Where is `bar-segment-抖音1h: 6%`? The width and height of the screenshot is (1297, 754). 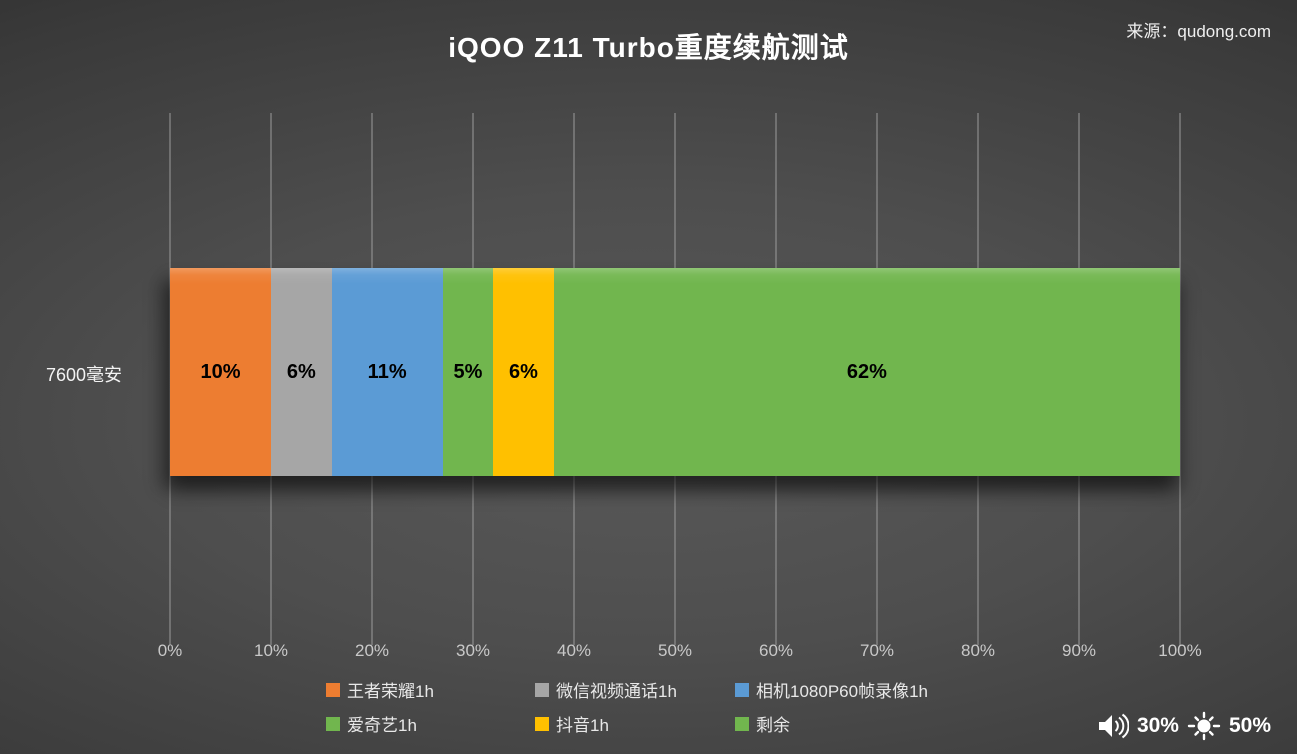
bar-segment-抖音1h: 6% is located at coordinates (523, 372).